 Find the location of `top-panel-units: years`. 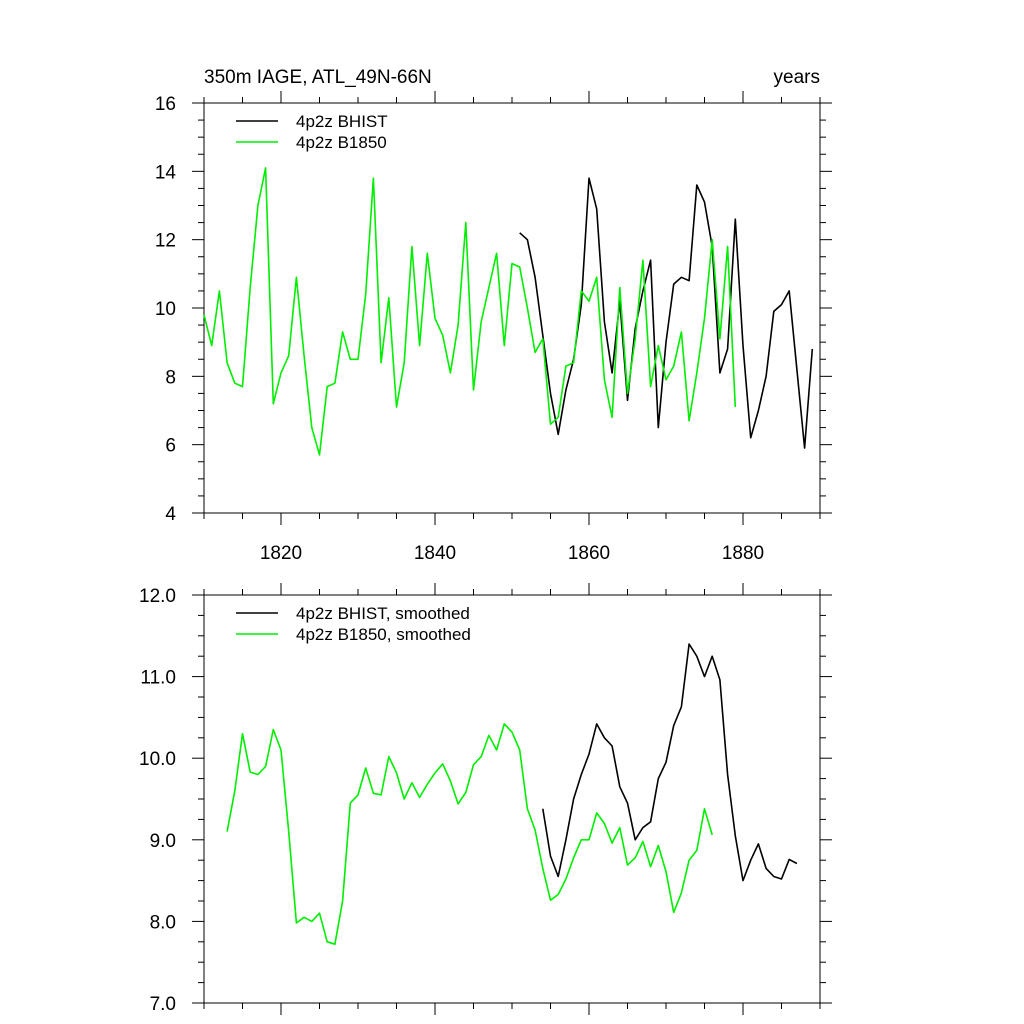

top-panel-units: years is located at coordinates (797, 77).